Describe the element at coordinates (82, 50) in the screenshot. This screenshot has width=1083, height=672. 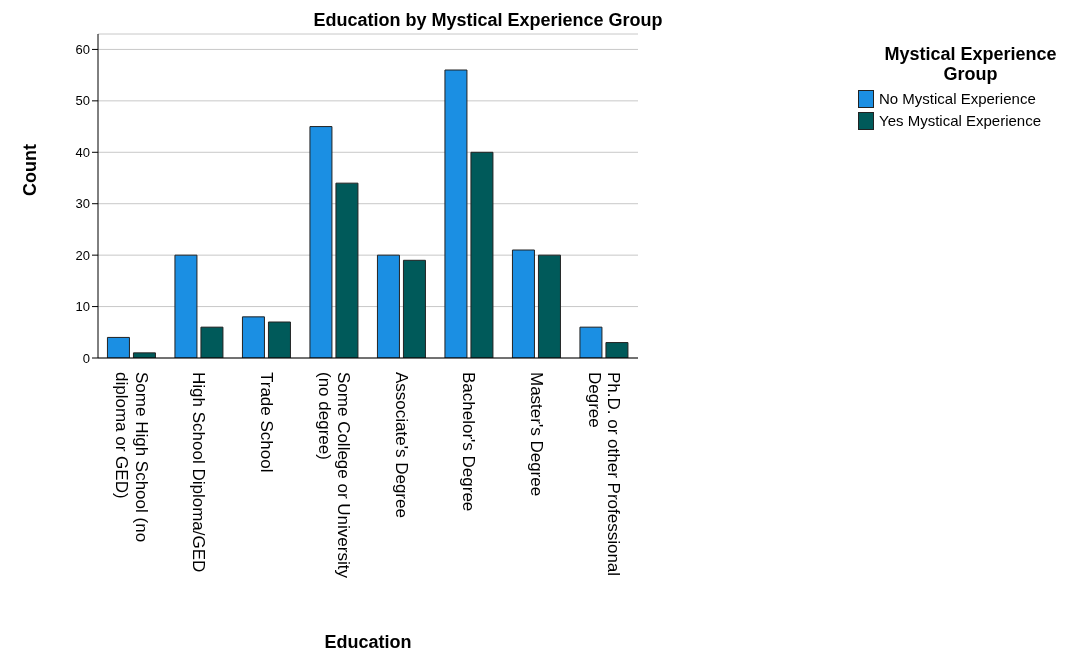
I see `y-tick-label: 60` at that location.